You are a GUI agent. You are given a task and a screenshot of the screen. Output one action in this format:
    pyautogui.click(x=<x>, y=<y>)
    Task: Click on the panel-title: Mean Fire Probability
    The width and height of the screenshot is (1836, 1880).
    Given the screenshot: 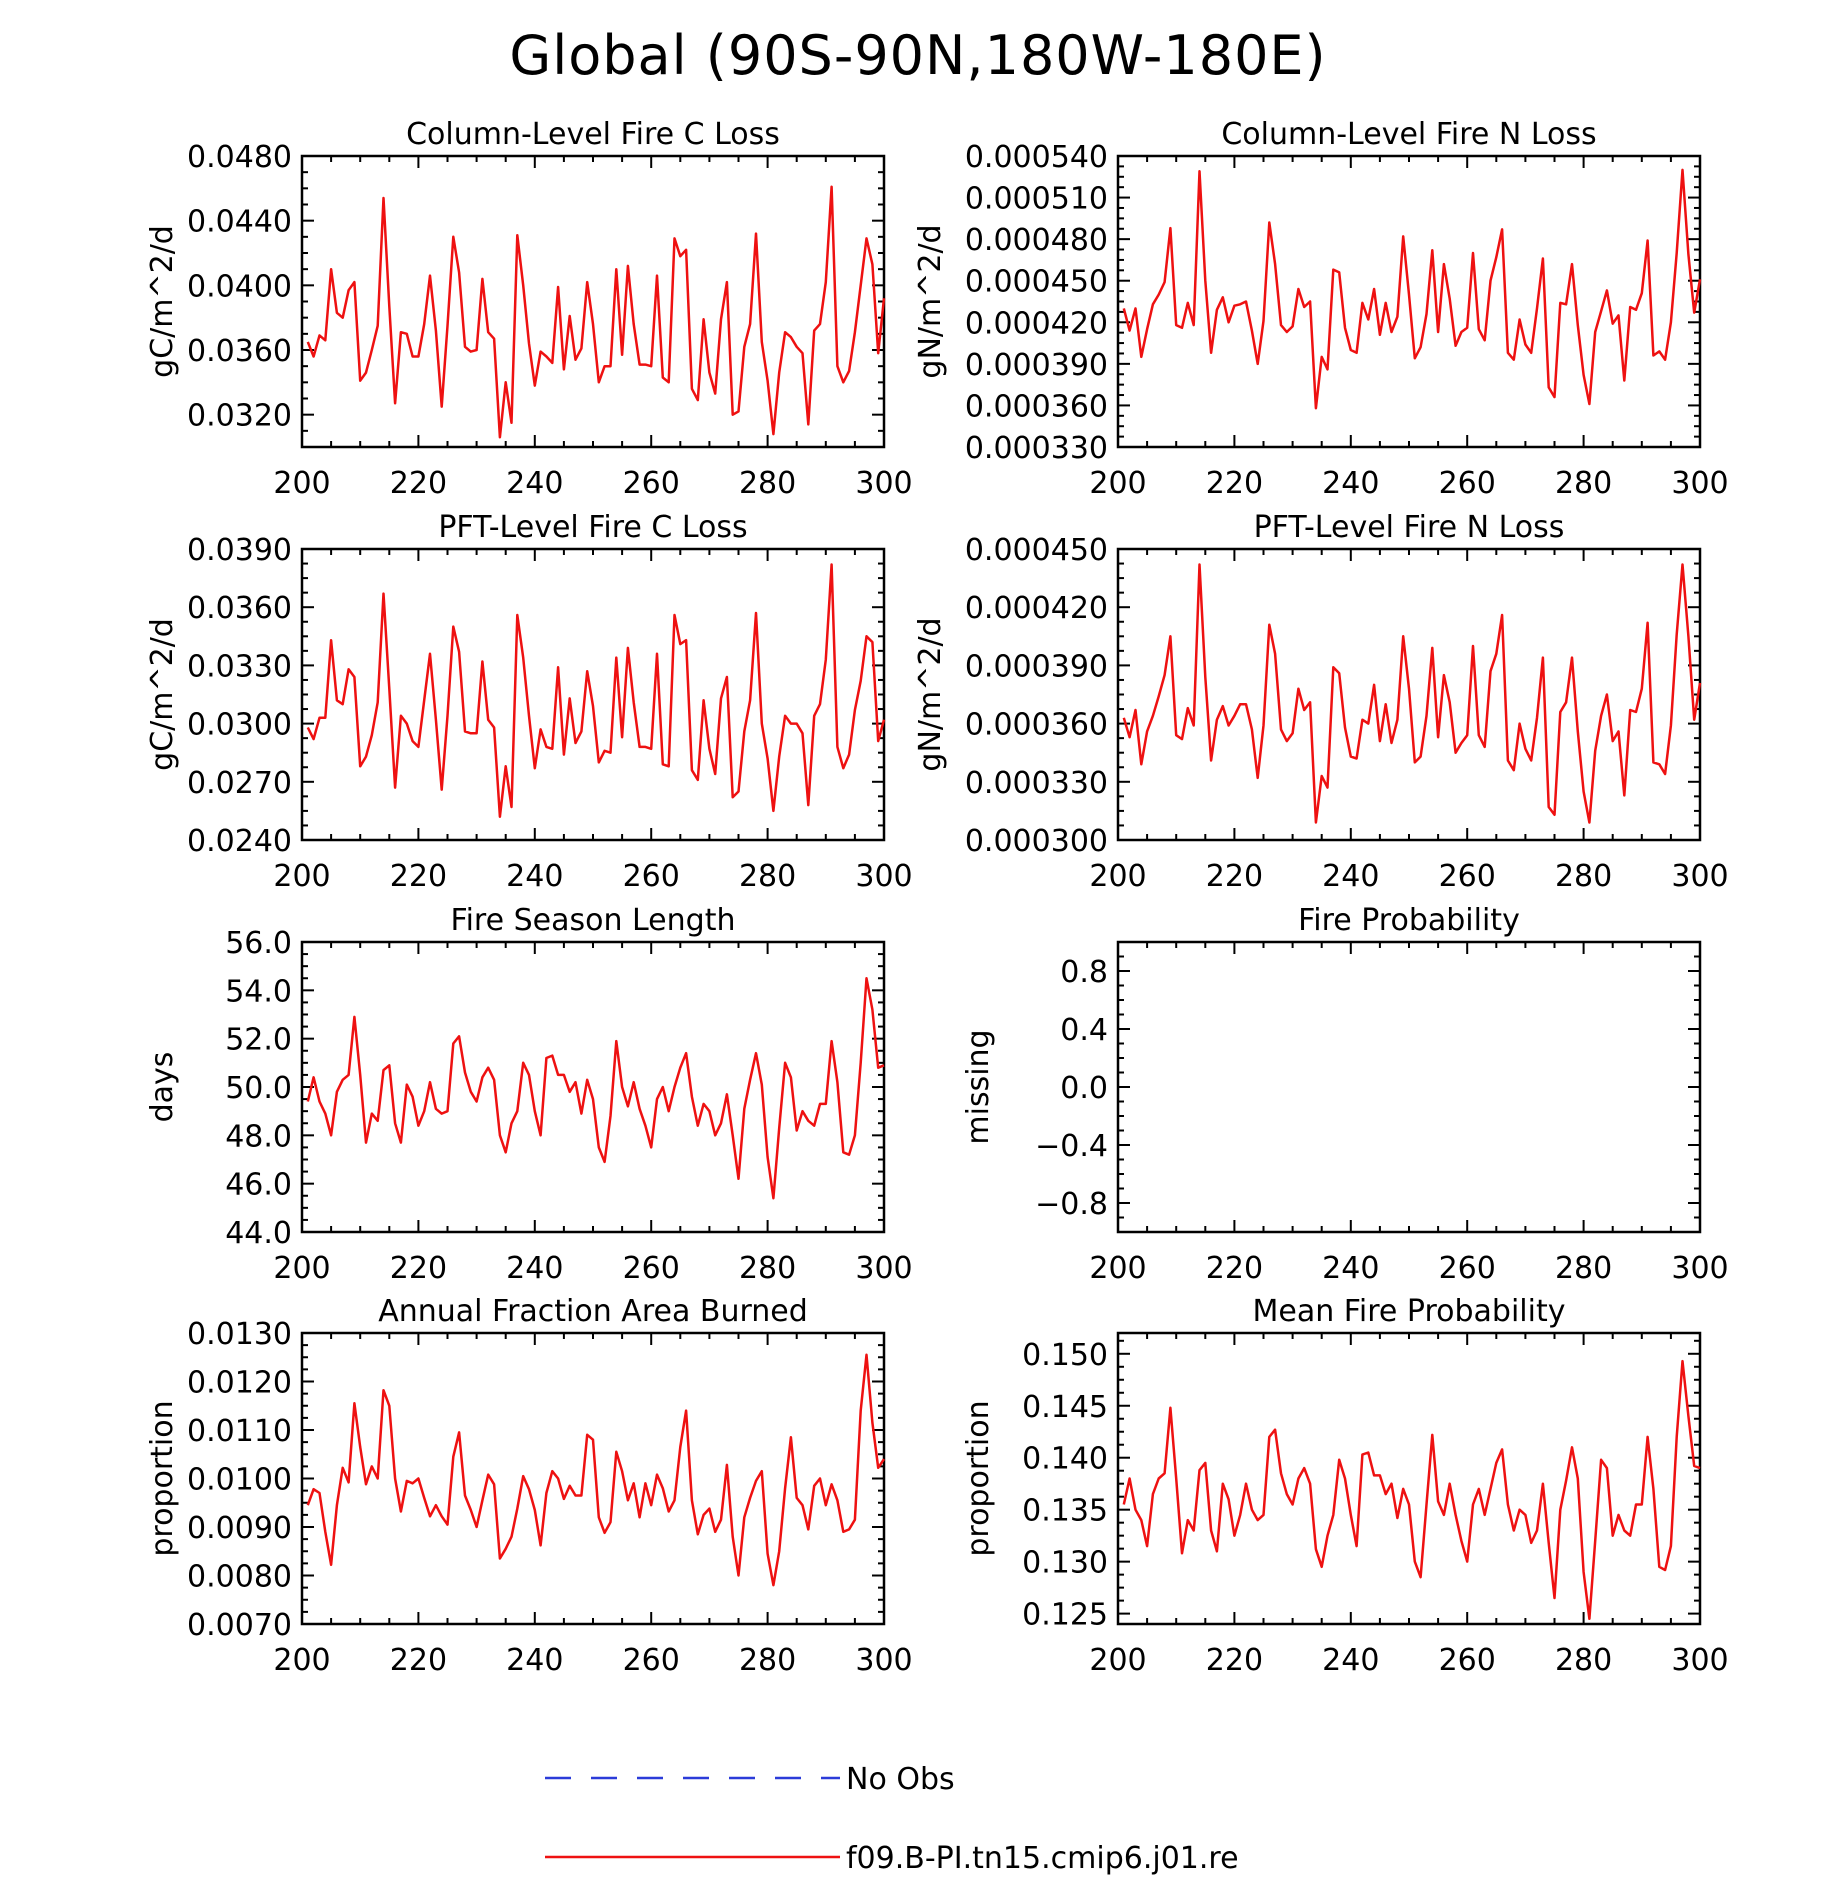 What is the action you would take?
    pyautogui.click(x=1409, y=1311)
    